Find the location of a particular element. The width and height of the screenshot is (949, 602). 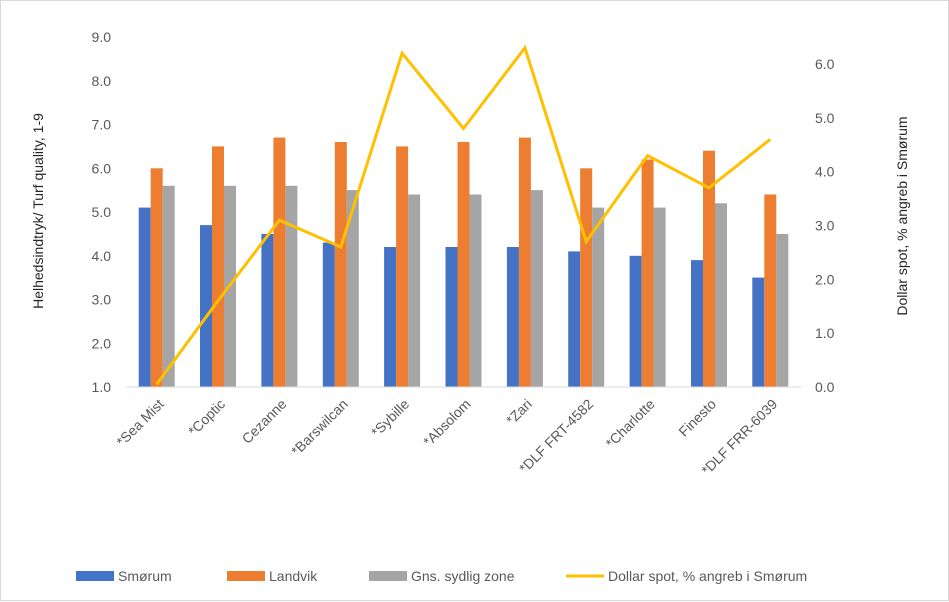

y-tick-label-3: 4.0 is located at coordinates (102, 256).